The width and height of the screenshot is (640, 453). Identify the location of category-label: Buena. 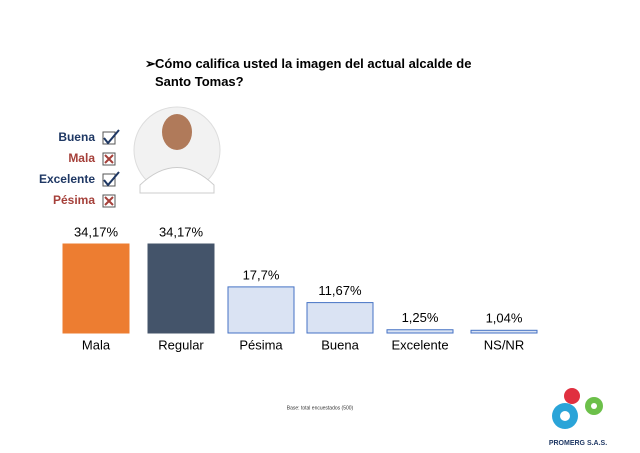
(340, 344).